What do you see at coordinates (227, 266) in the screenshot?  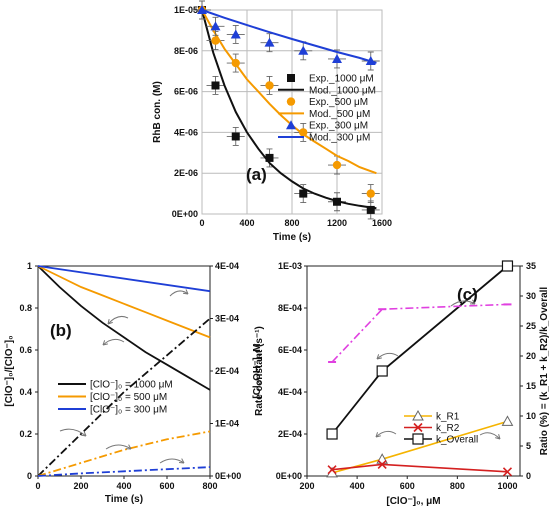 I see `y2-tick-label-b: 4E-04` at bounding box center [227, 266].